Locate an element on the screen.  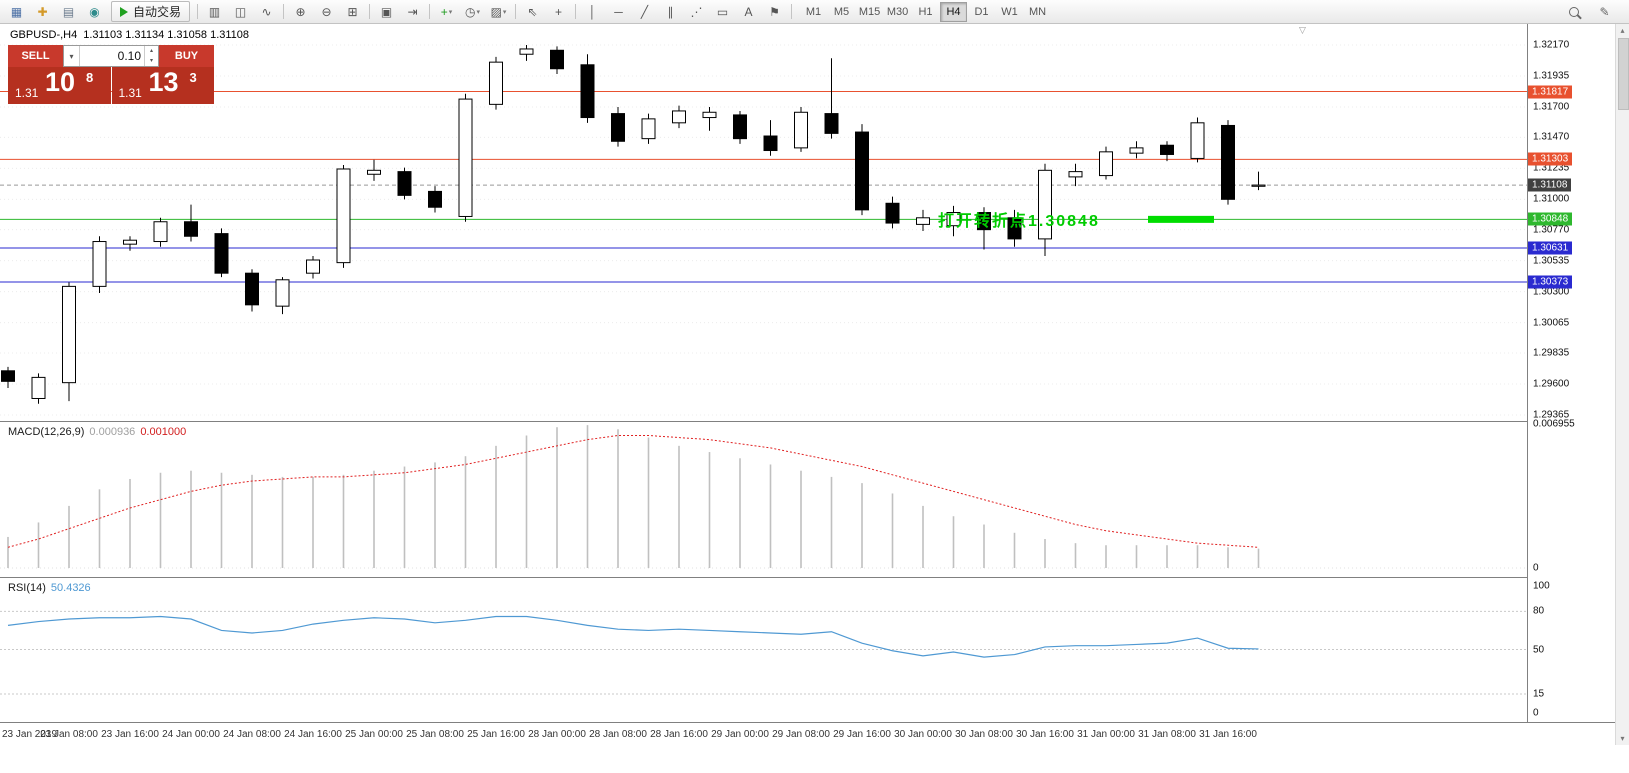
chart-shift-icon: ⇥ is located at coordinates (412, 11).